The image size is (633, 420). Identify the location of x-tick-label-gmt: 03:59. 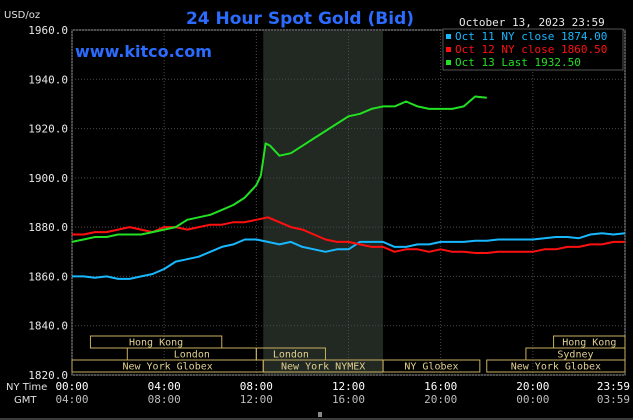
(613, 399).